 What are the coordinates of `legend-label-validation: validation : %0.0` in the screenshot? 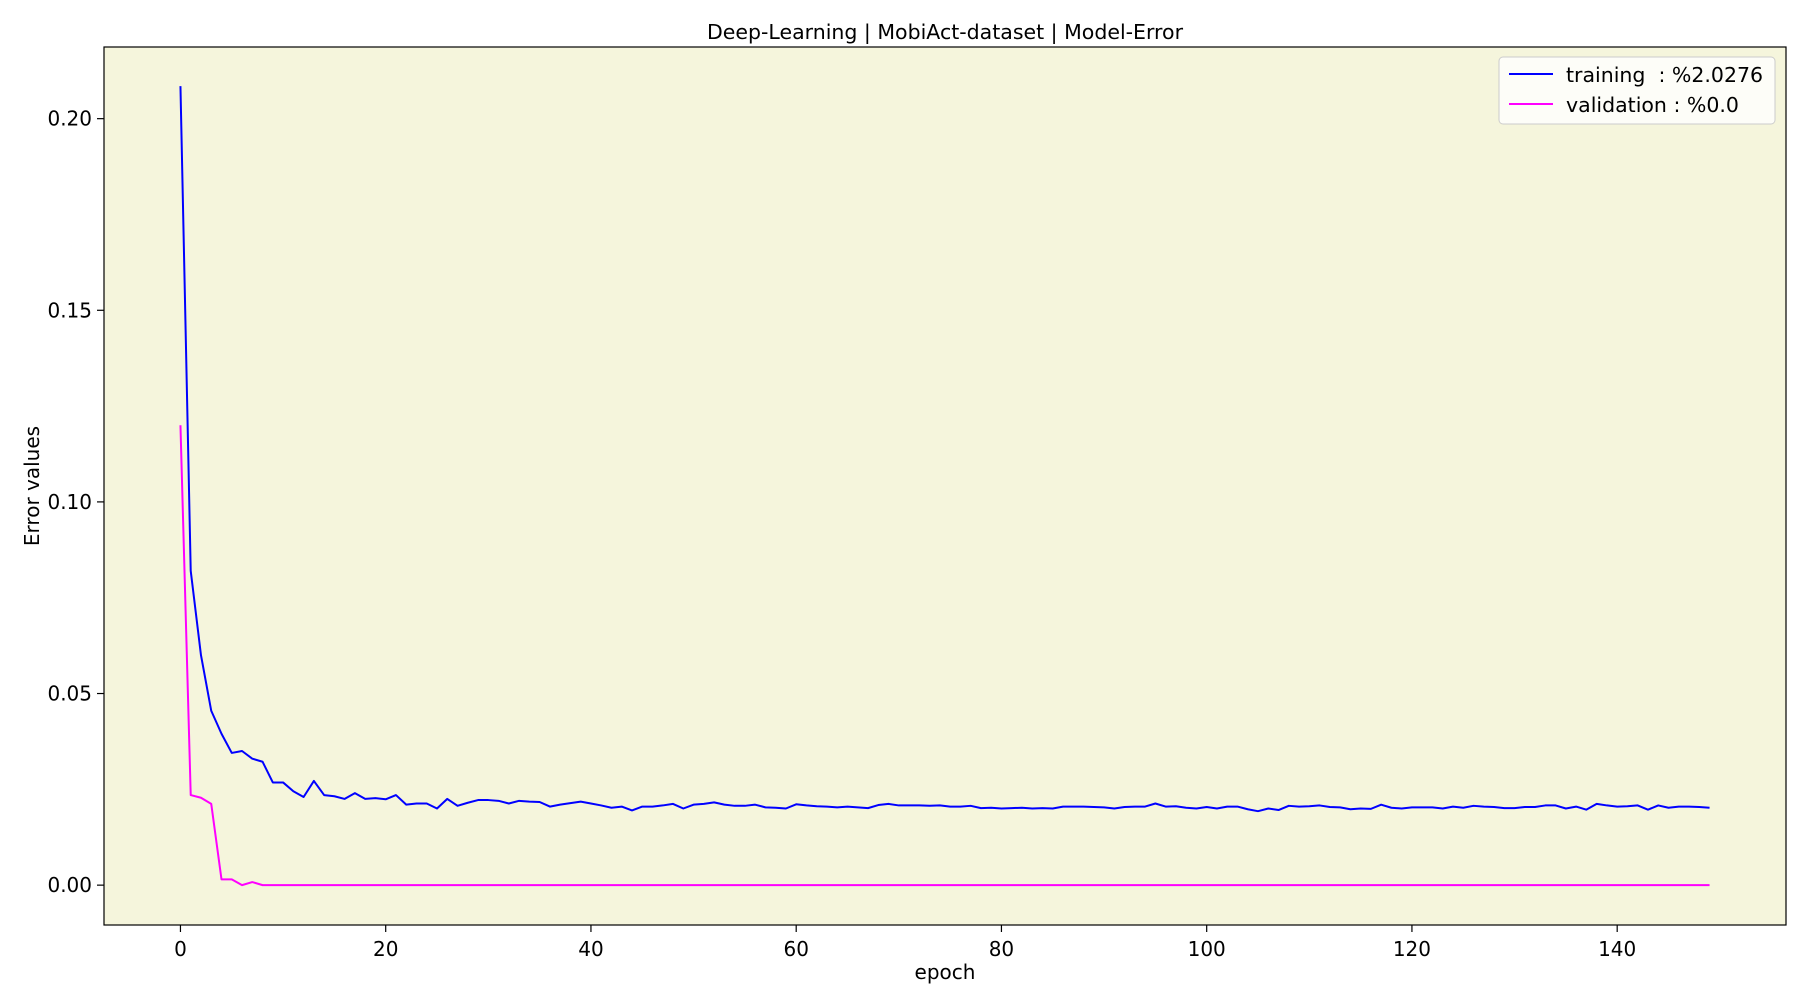 It's located at (1652, 105).